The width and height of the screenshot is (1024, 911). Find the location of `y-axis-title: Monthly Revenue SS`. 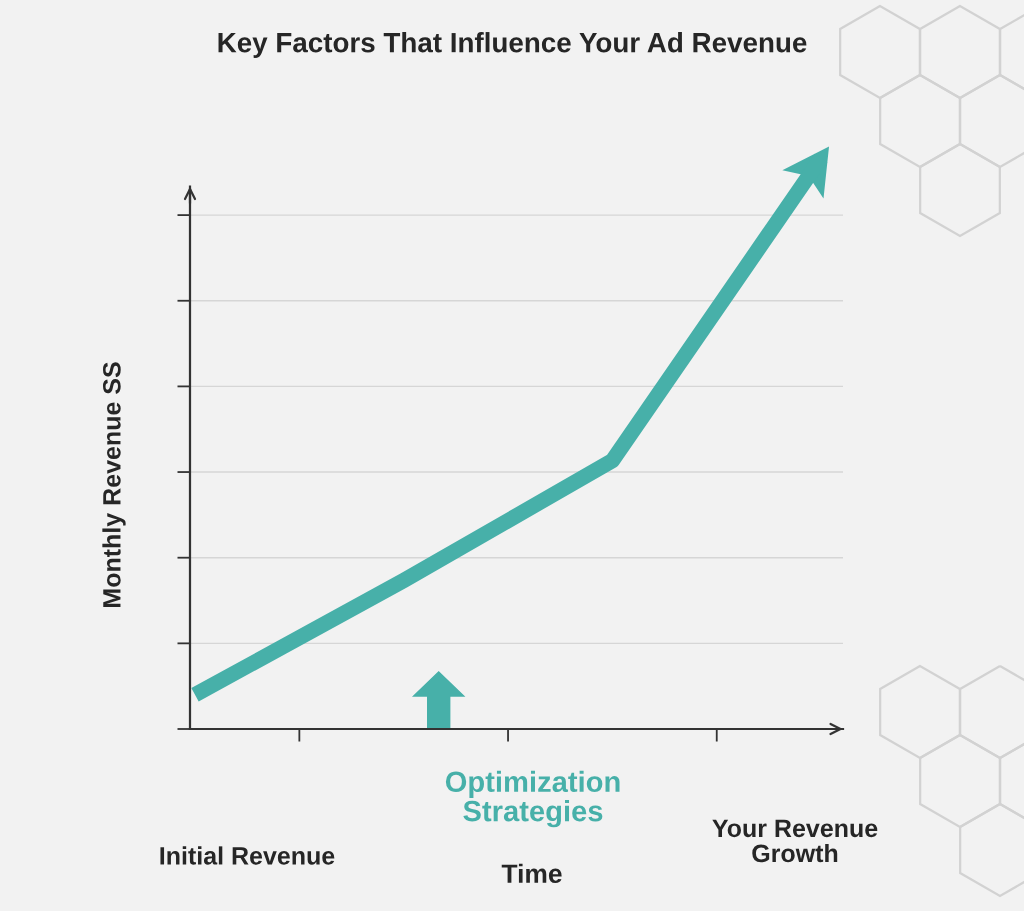

y-axis-title: Monthly Revenue SS is located at coordinates (114, 484).